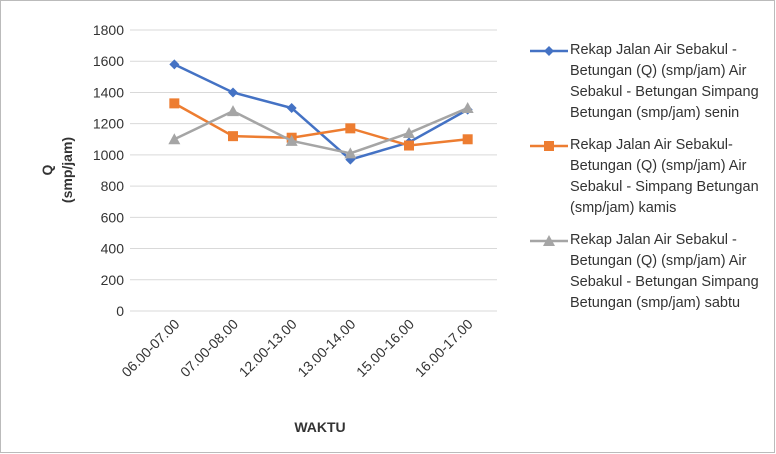 The height and width of the screenshot is (454, 776). I want to click on y-tick-label: 600, so click(113, 217).